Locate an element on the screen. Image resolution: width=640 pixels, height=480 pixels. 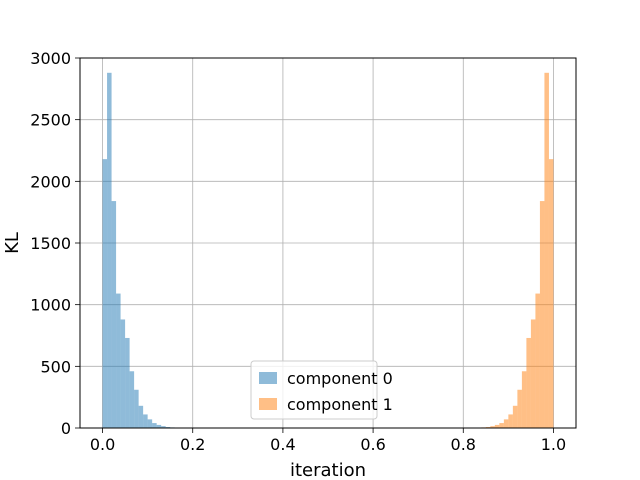
y-tick-label: 500 is located at coordinates (55, 366).